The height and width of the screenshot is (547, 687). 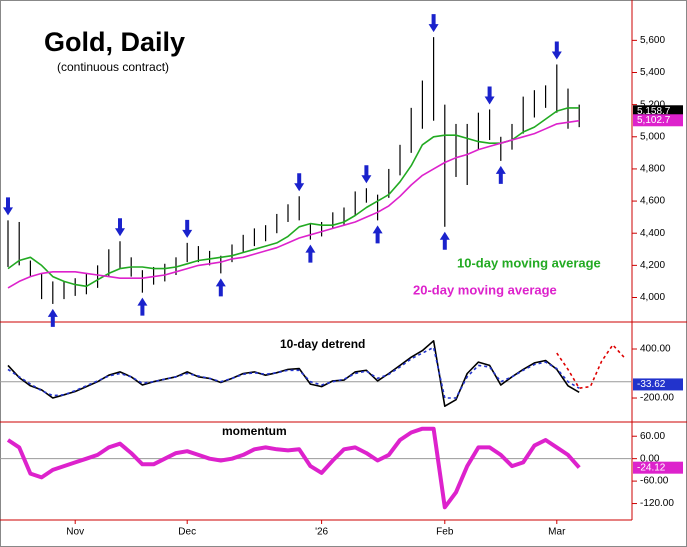 What do you see at coordinates (654, 481) in the screenshot?
I see `y-tick-label: -60.00` at bounding box center [654, 481].